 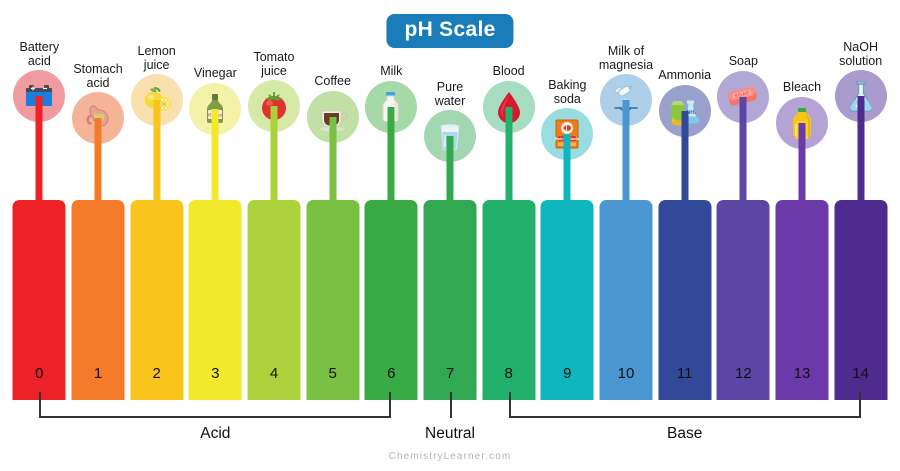 I want to click on svg-text: NH₃, so click(x=691, y=113).